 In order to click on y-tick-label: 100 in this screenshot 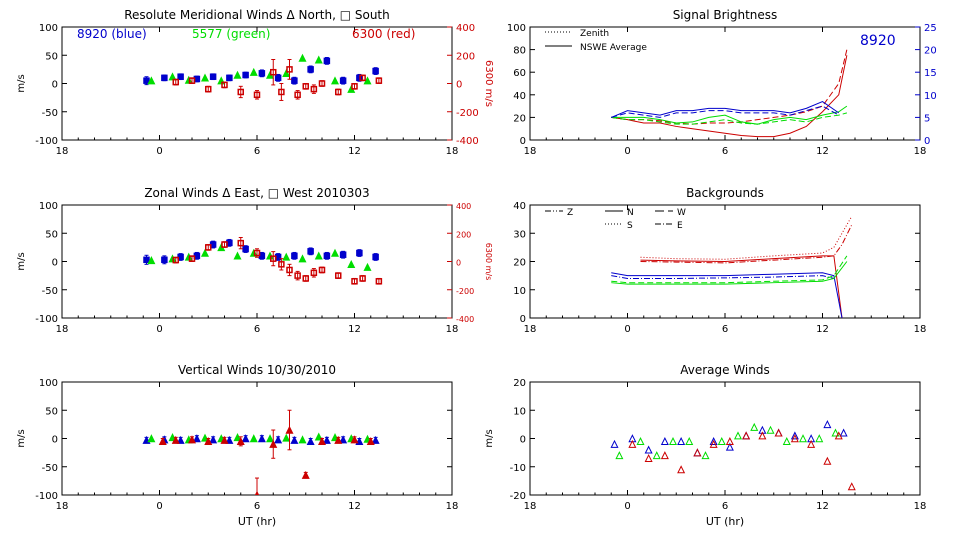, I will do `click(48, 383)`.